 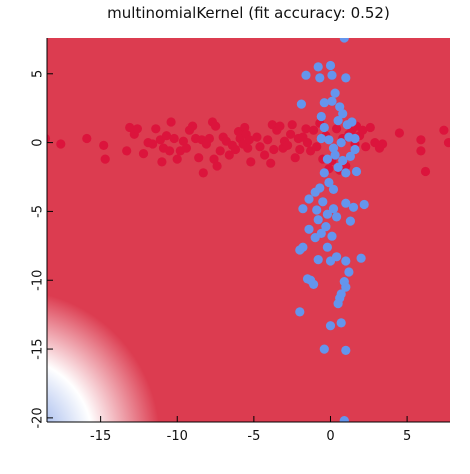 What do you see at coordinates (407, 436) in the screenshot?
I see `x-tick-label: 5` at bounding box center [407, 436].